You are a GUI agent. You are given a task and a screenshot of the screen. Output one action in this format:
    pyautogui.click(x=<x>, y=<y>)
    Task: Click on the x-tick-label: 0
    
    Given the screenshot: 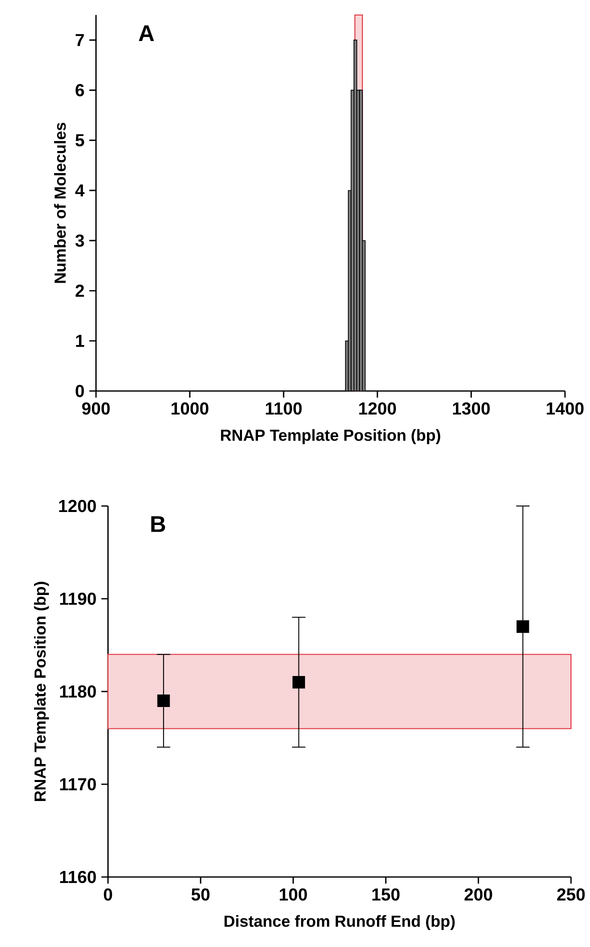 What is the action you would take?
    pyautogui.click(x=108, y=894)
    